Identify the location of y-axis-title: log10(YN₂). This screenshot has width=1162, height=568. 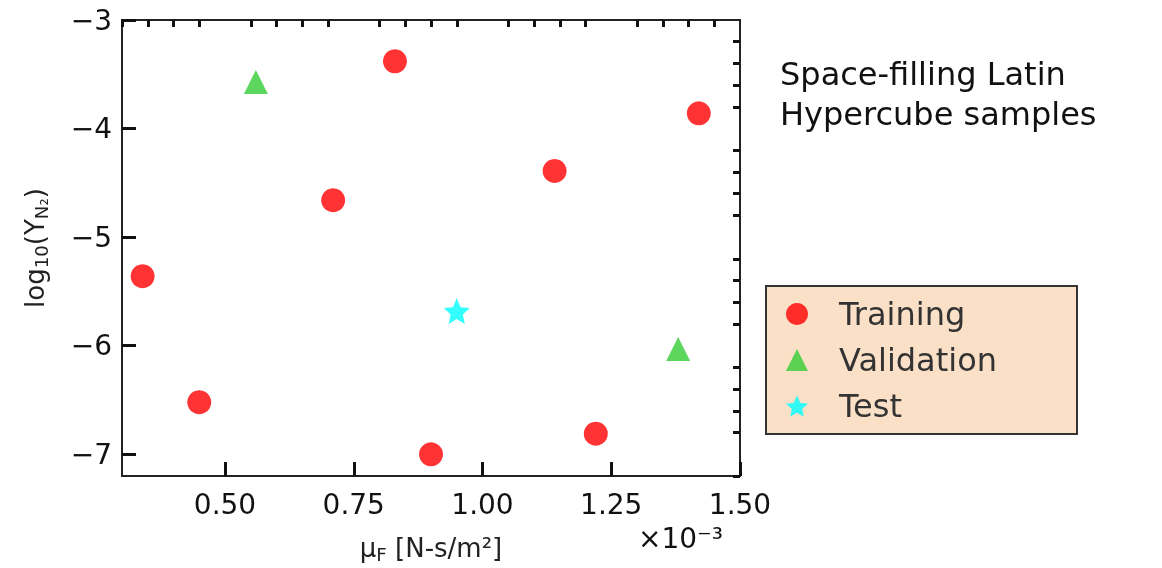
(35, 248).